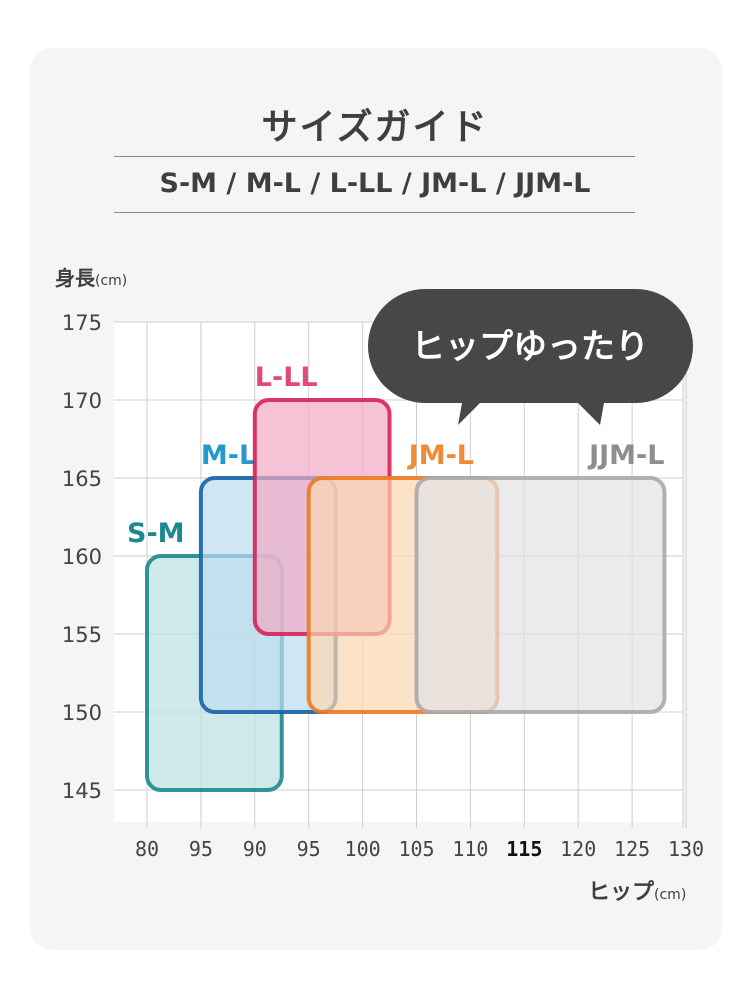 The height and width of the screenshot is (1000, 750). I want to click on callout-text: ヒップゆったり, so click(530, 347).